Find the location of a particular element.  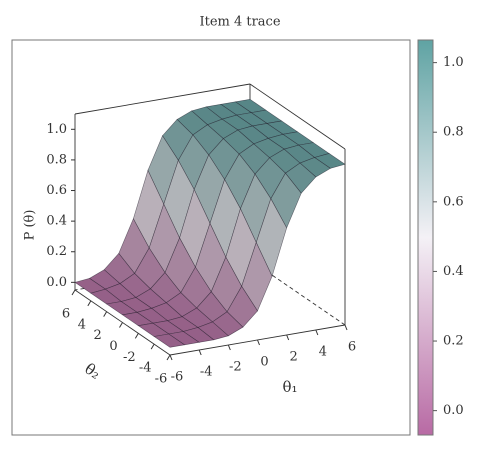

colorbar-tick-label: 0.4 is located at coordinates (453, 271).